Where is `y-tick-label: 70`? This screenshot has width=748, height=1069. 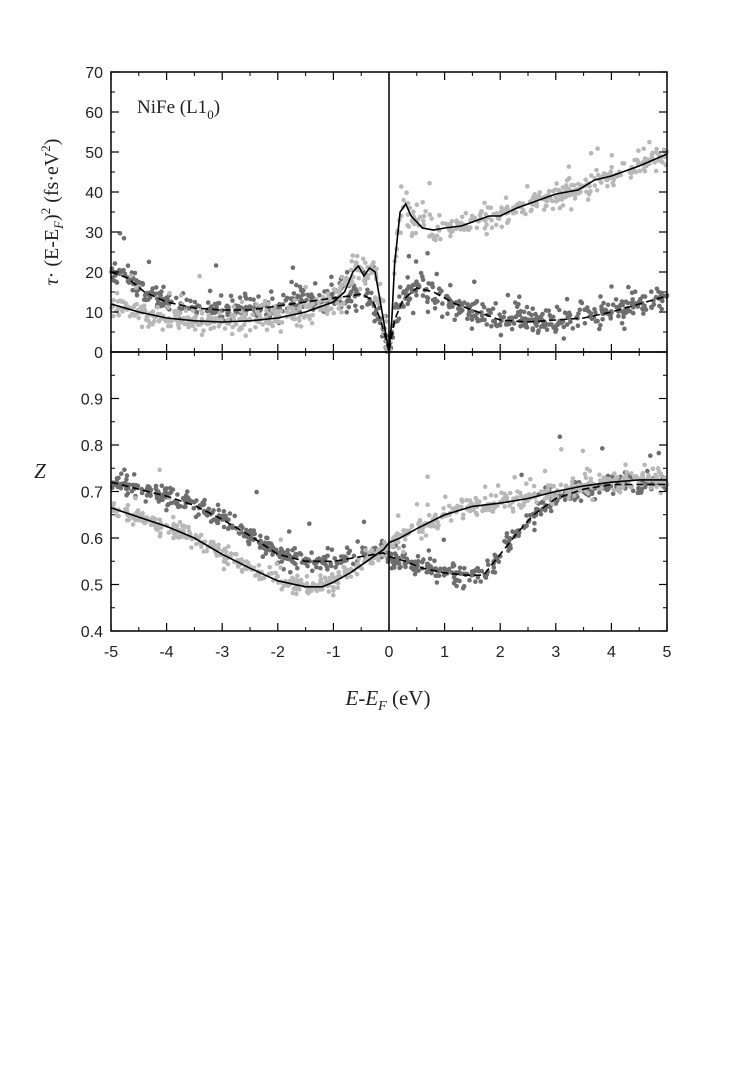 y-tick-label: 70 is located at coordinates (94, 73).